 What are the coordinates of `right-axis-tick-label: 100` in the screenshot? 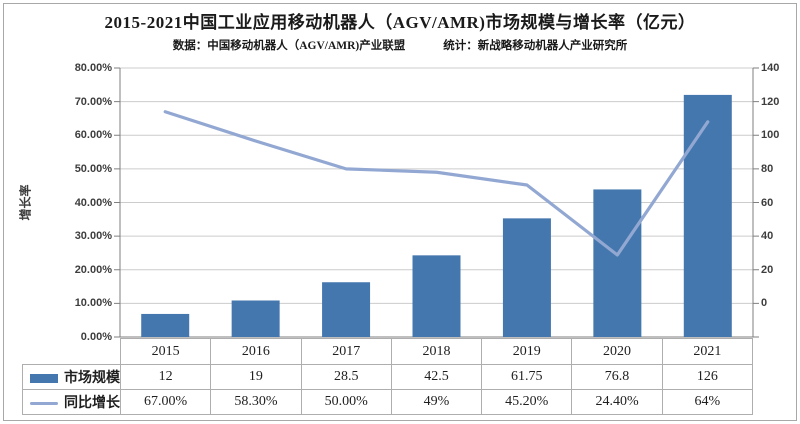 It's located at (770, 135).